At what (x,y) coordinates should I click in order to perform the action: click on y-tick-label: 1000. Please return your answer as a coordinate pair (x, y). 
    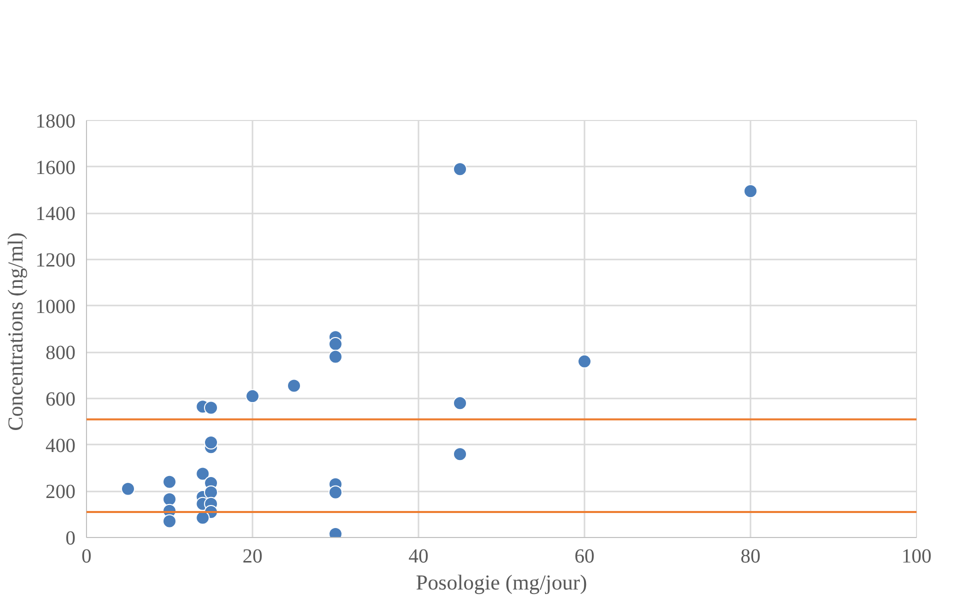
    Looking at the image, I should click on (56, 307).